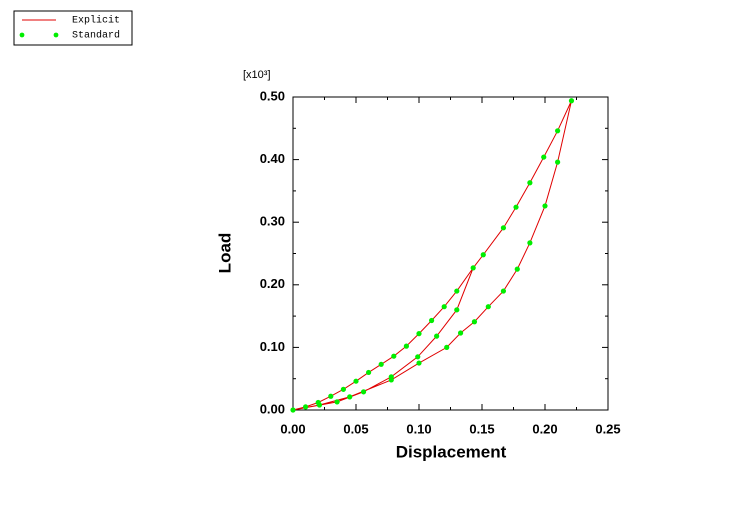 The width and height of the screenshot is (746, 506). What do you see at coordinates (73, 28) in the screenshot?
I see `legend-box` at bounding box center [73, 28].